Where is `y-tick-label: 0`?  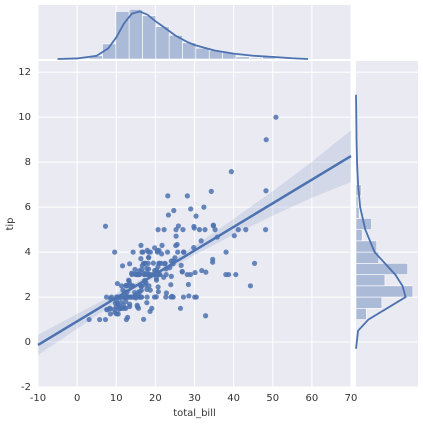 y-tick-label: 0 is located at coordinates (28, 342).